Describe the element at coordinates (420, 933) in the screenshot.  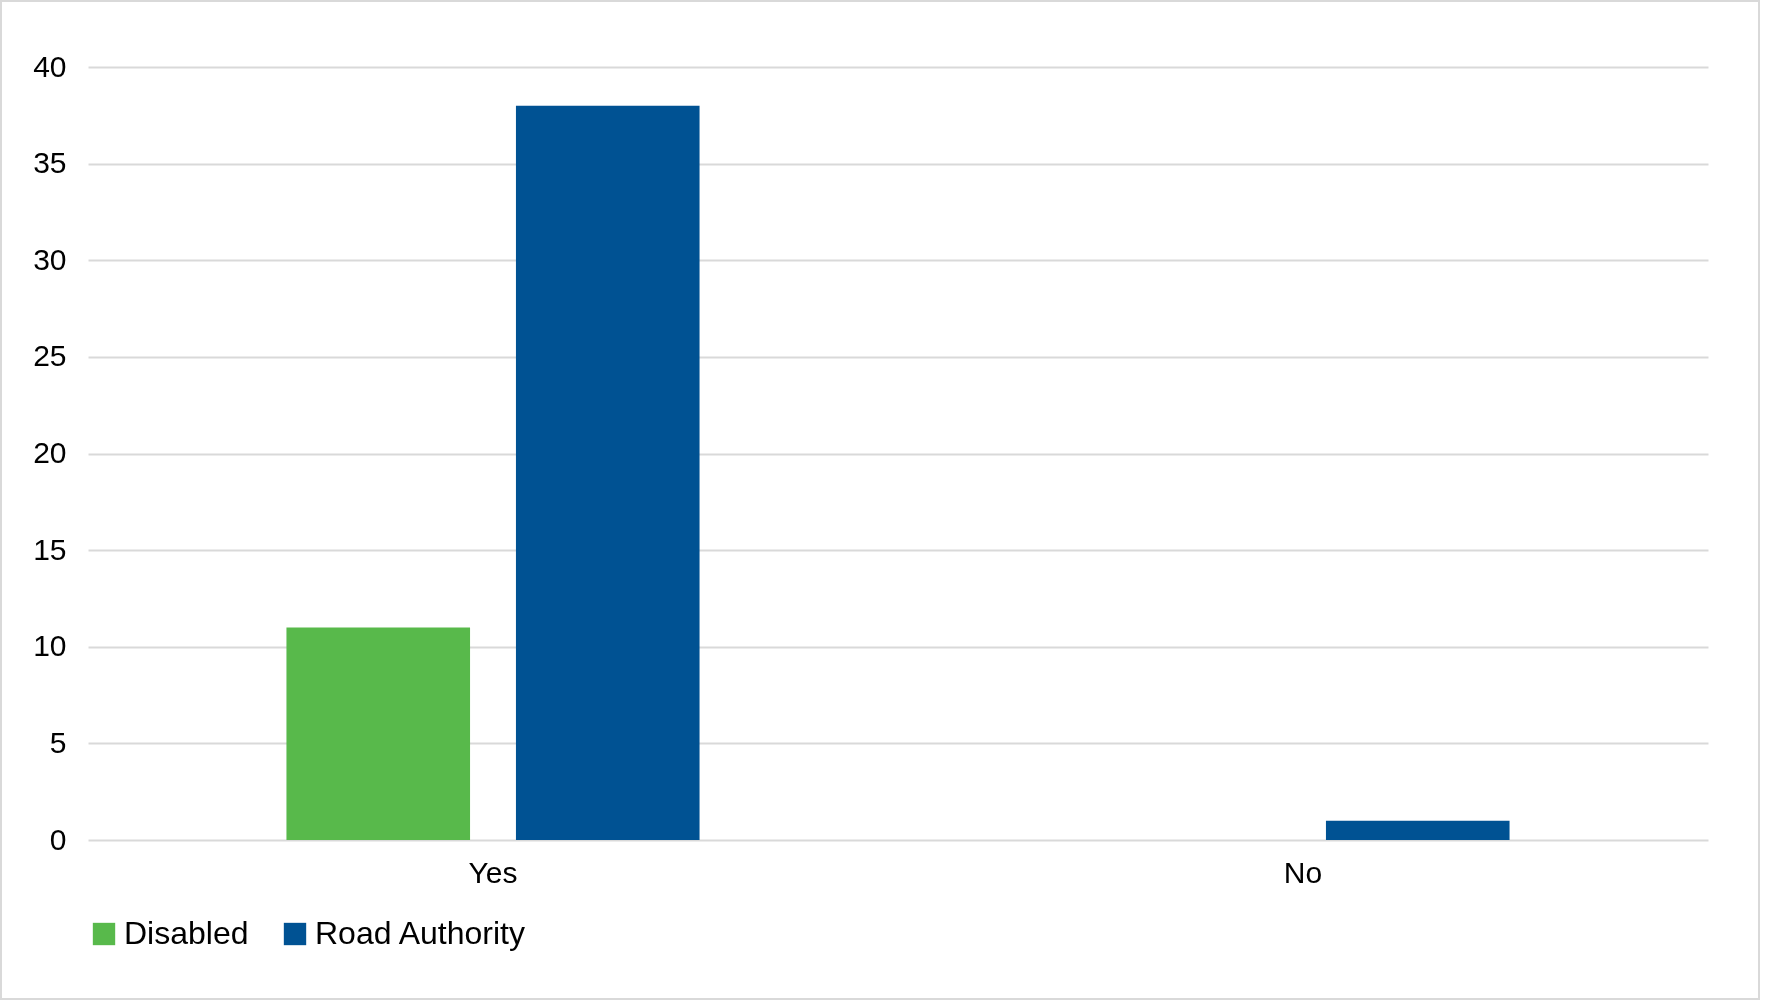
I see `legend-label: Road Authority` at that location.